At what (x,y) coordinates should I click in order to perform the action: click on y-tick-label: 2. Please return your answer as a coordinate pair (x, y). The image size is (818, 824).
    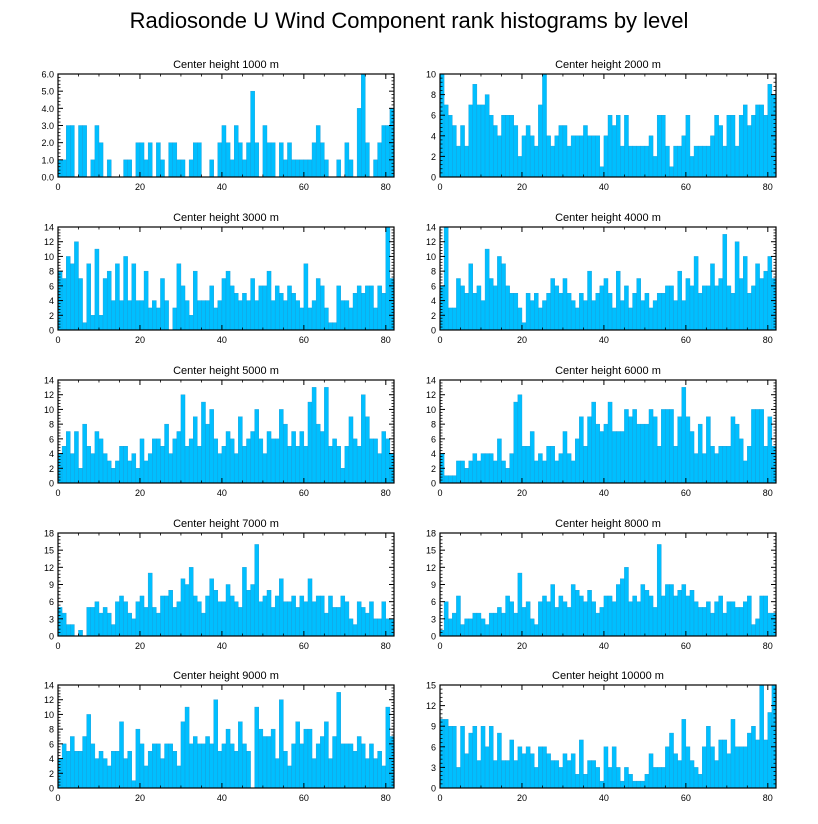
    Looking at the image, I should click on (433, 157).